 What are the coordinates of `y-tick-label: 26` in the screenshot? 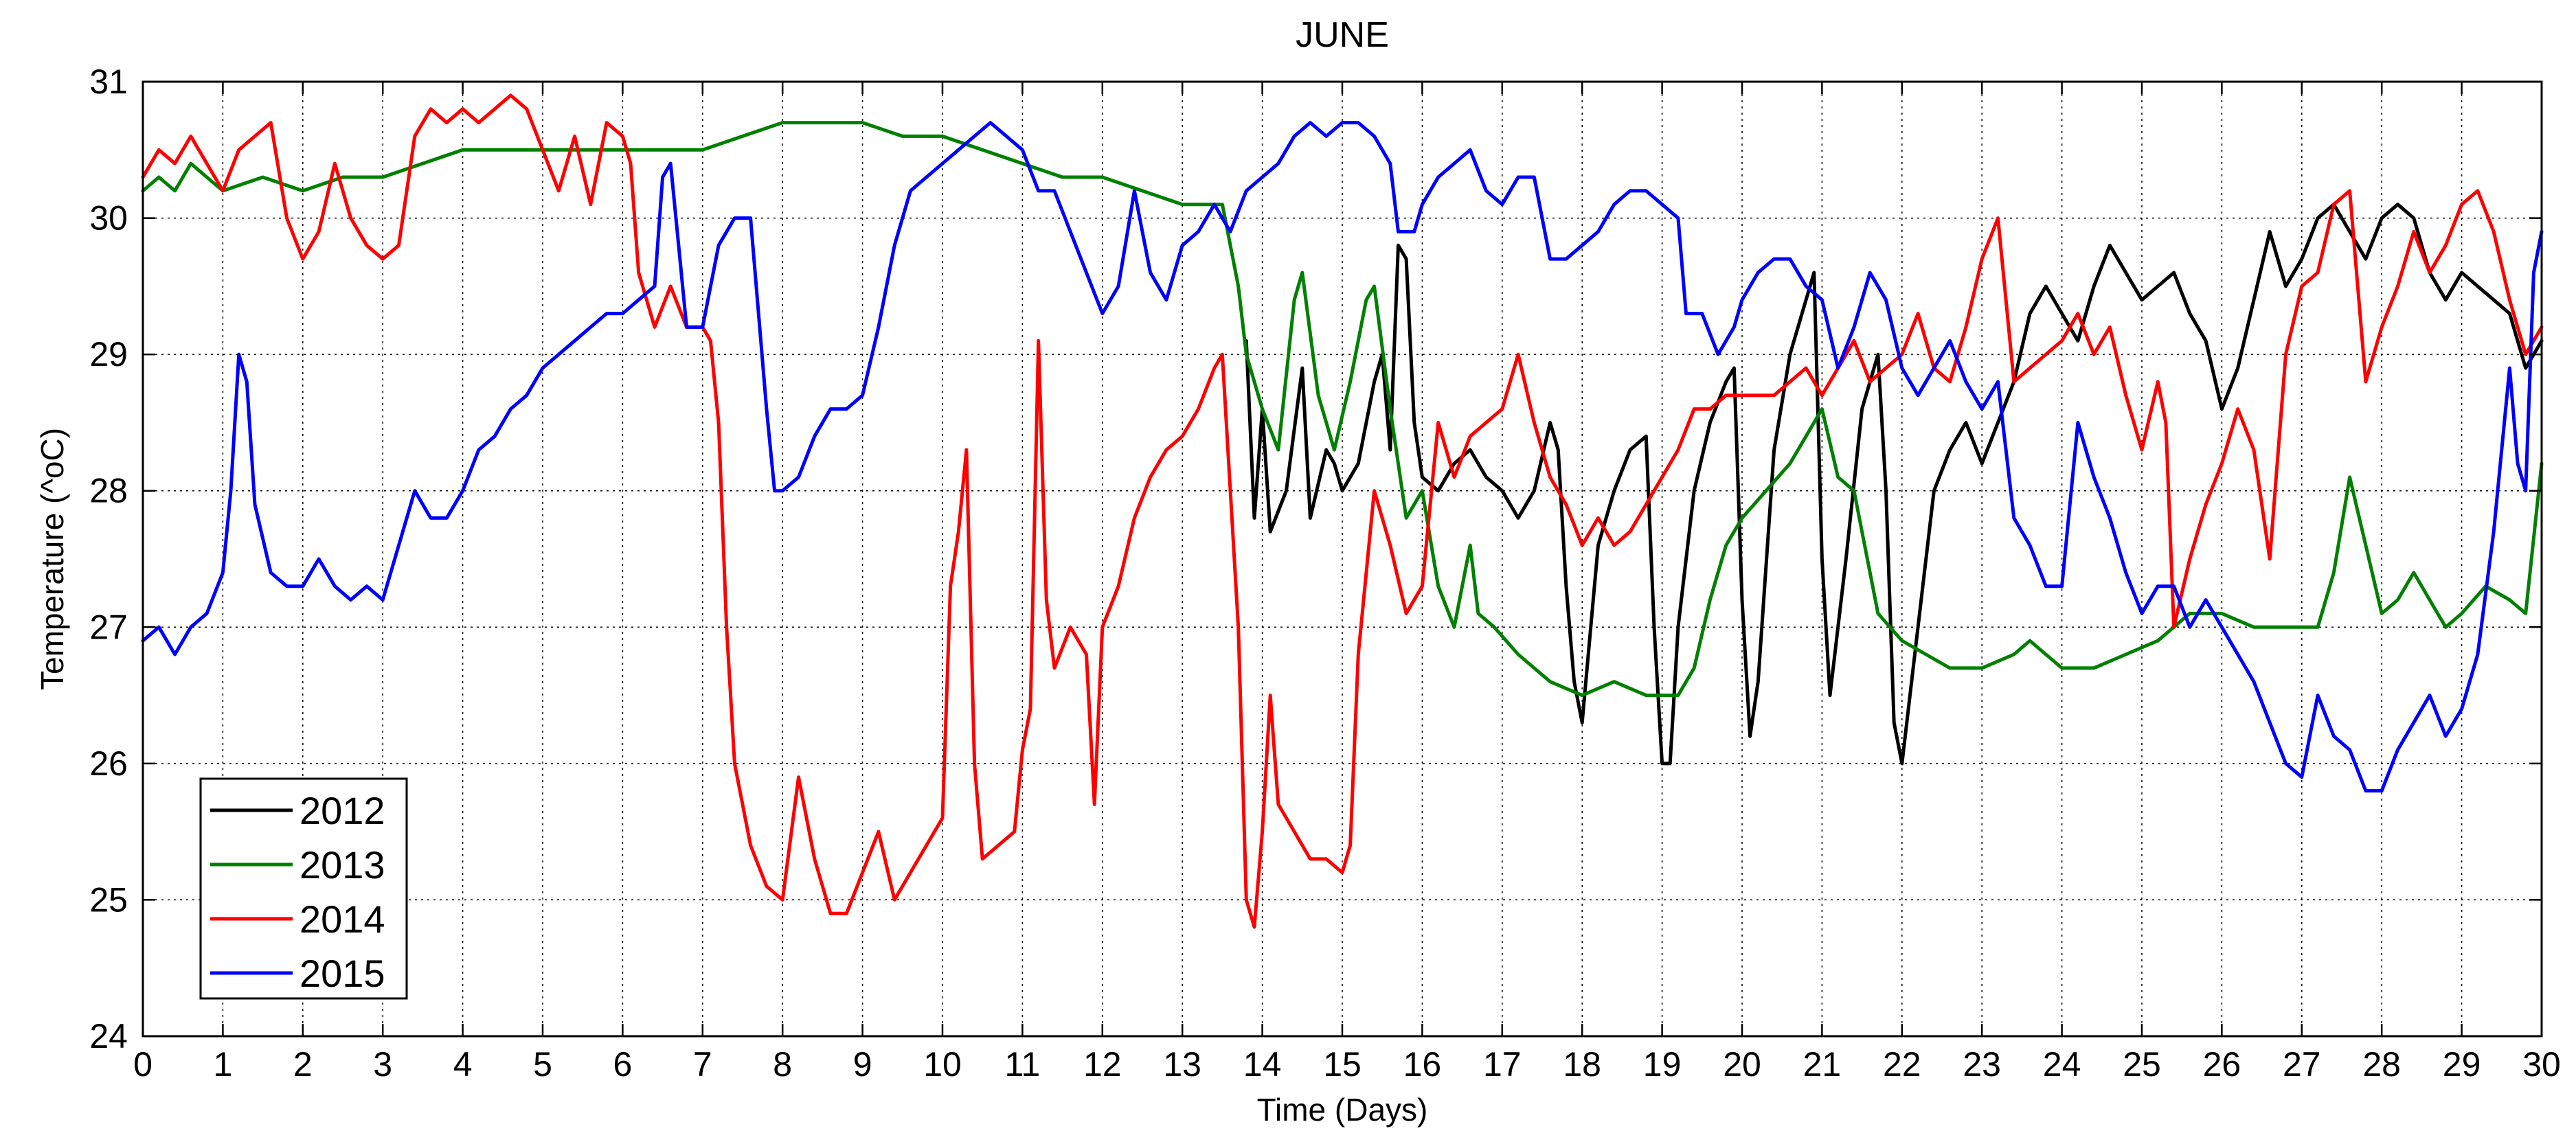 It's located at (108, 764).